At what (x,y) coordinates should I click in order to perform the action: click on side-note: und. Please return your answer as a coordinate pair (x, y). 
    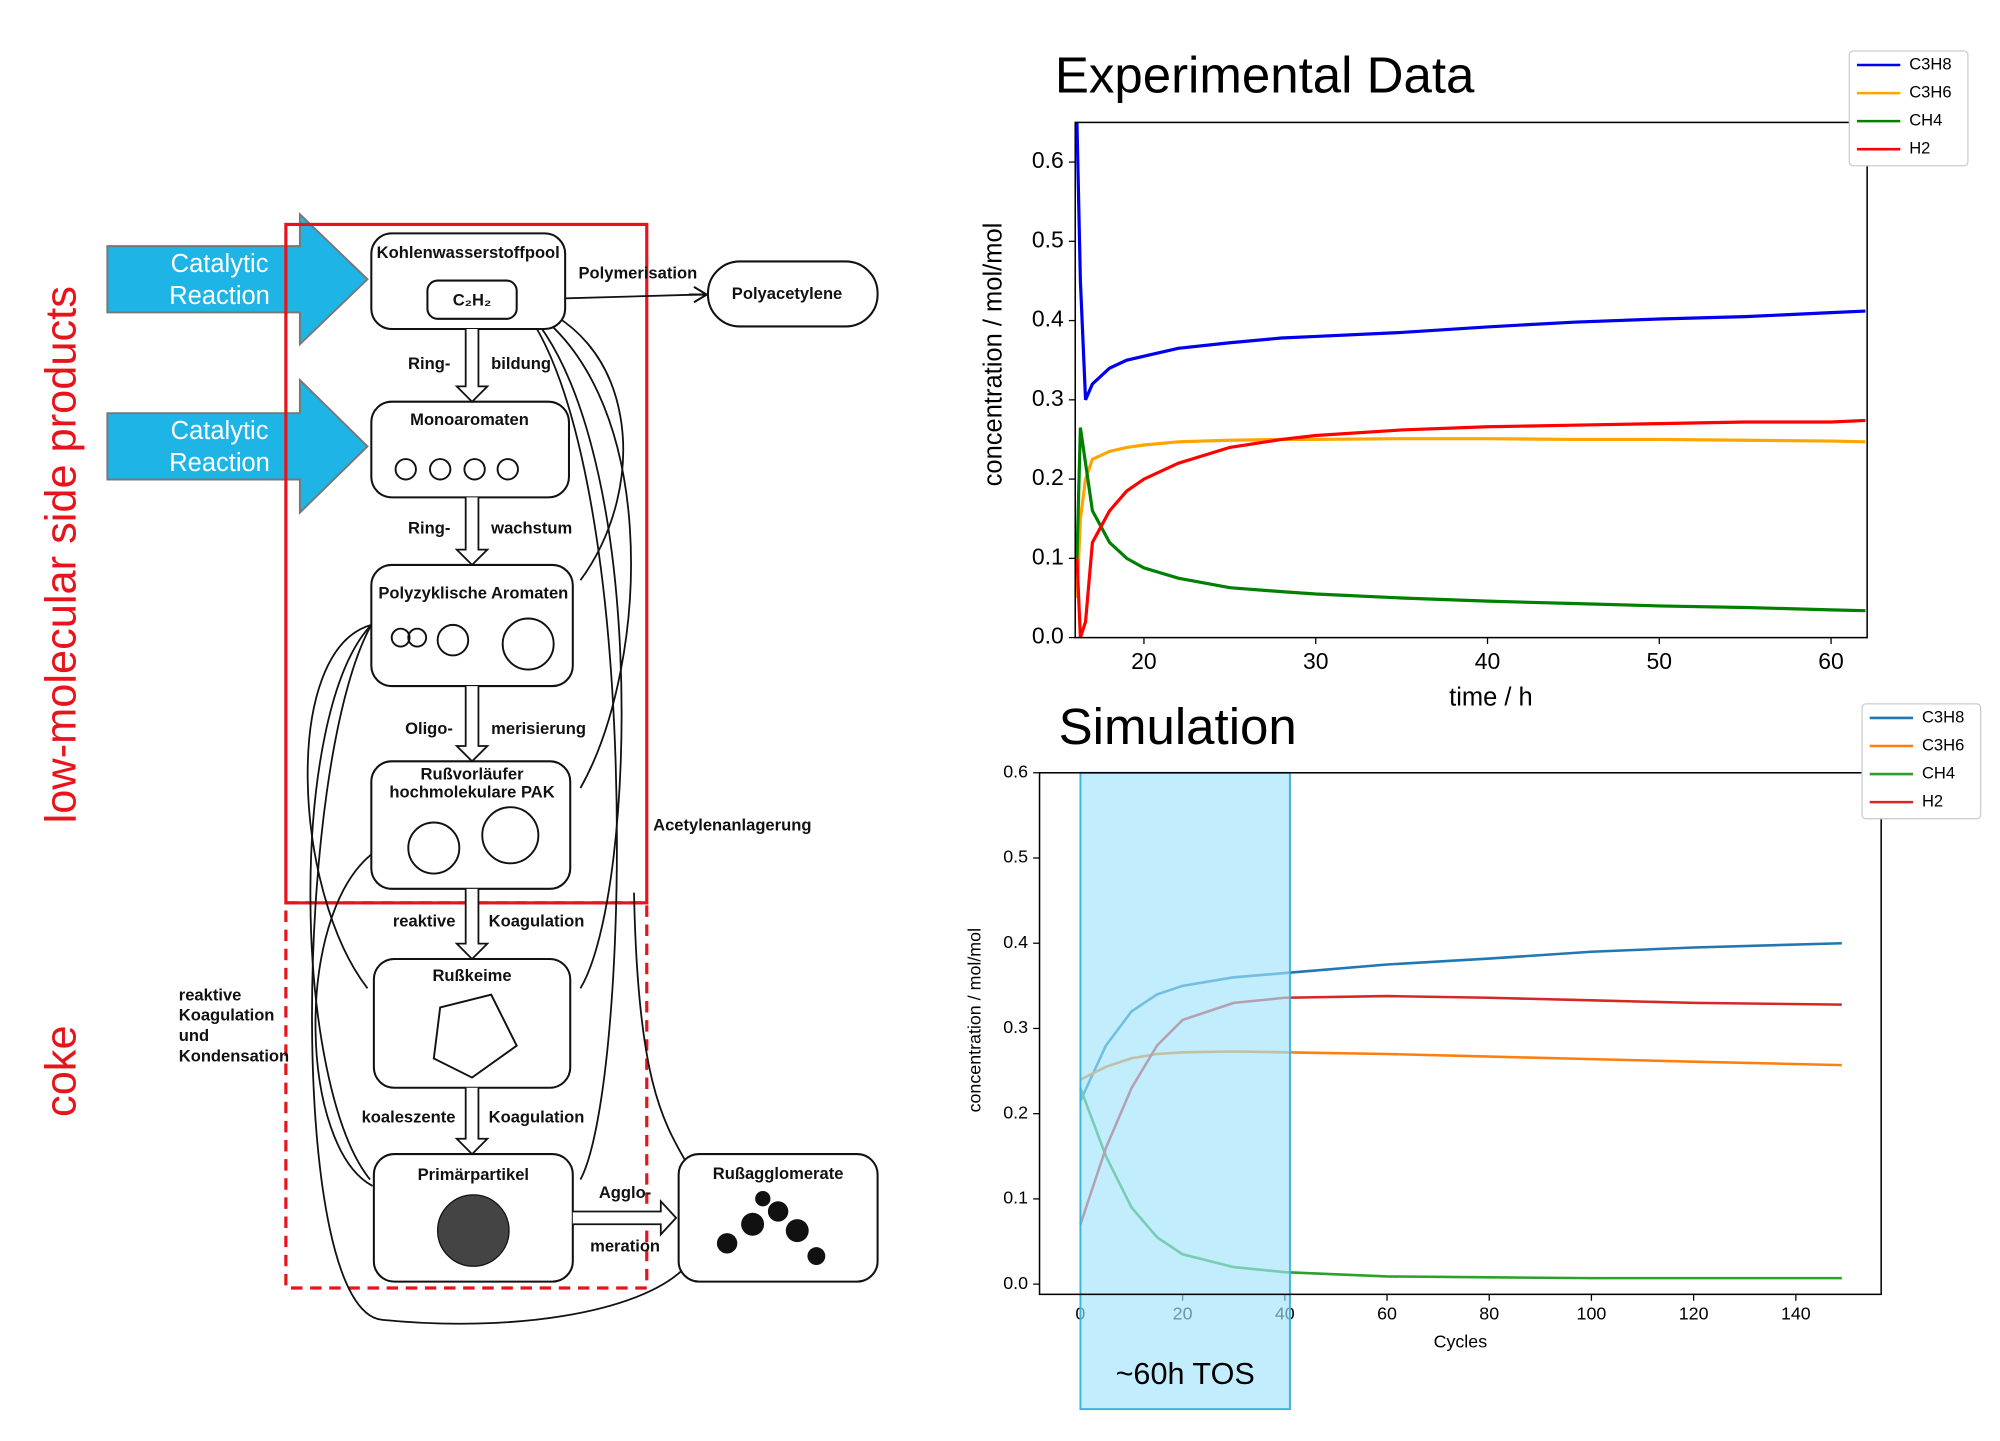
    Looking at the image, I should click on (194, 1035).